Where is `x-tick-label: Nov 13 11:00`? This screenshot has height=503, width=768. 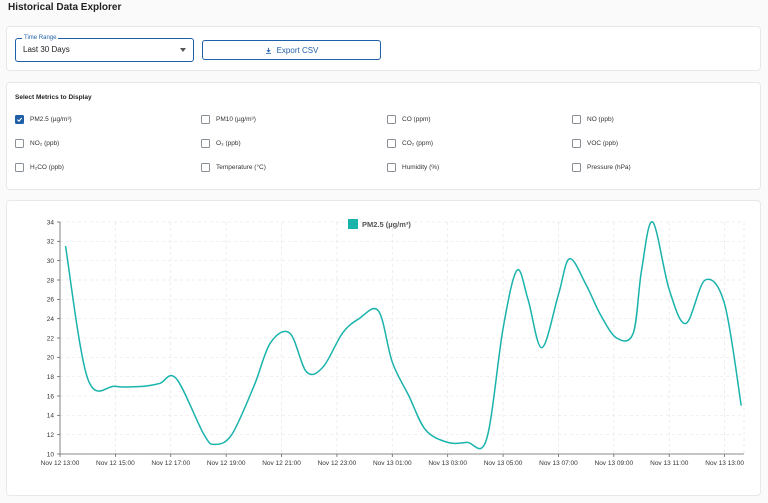 x-tick-label: Nov 13 11:00 is located at coordinates (669, 463).